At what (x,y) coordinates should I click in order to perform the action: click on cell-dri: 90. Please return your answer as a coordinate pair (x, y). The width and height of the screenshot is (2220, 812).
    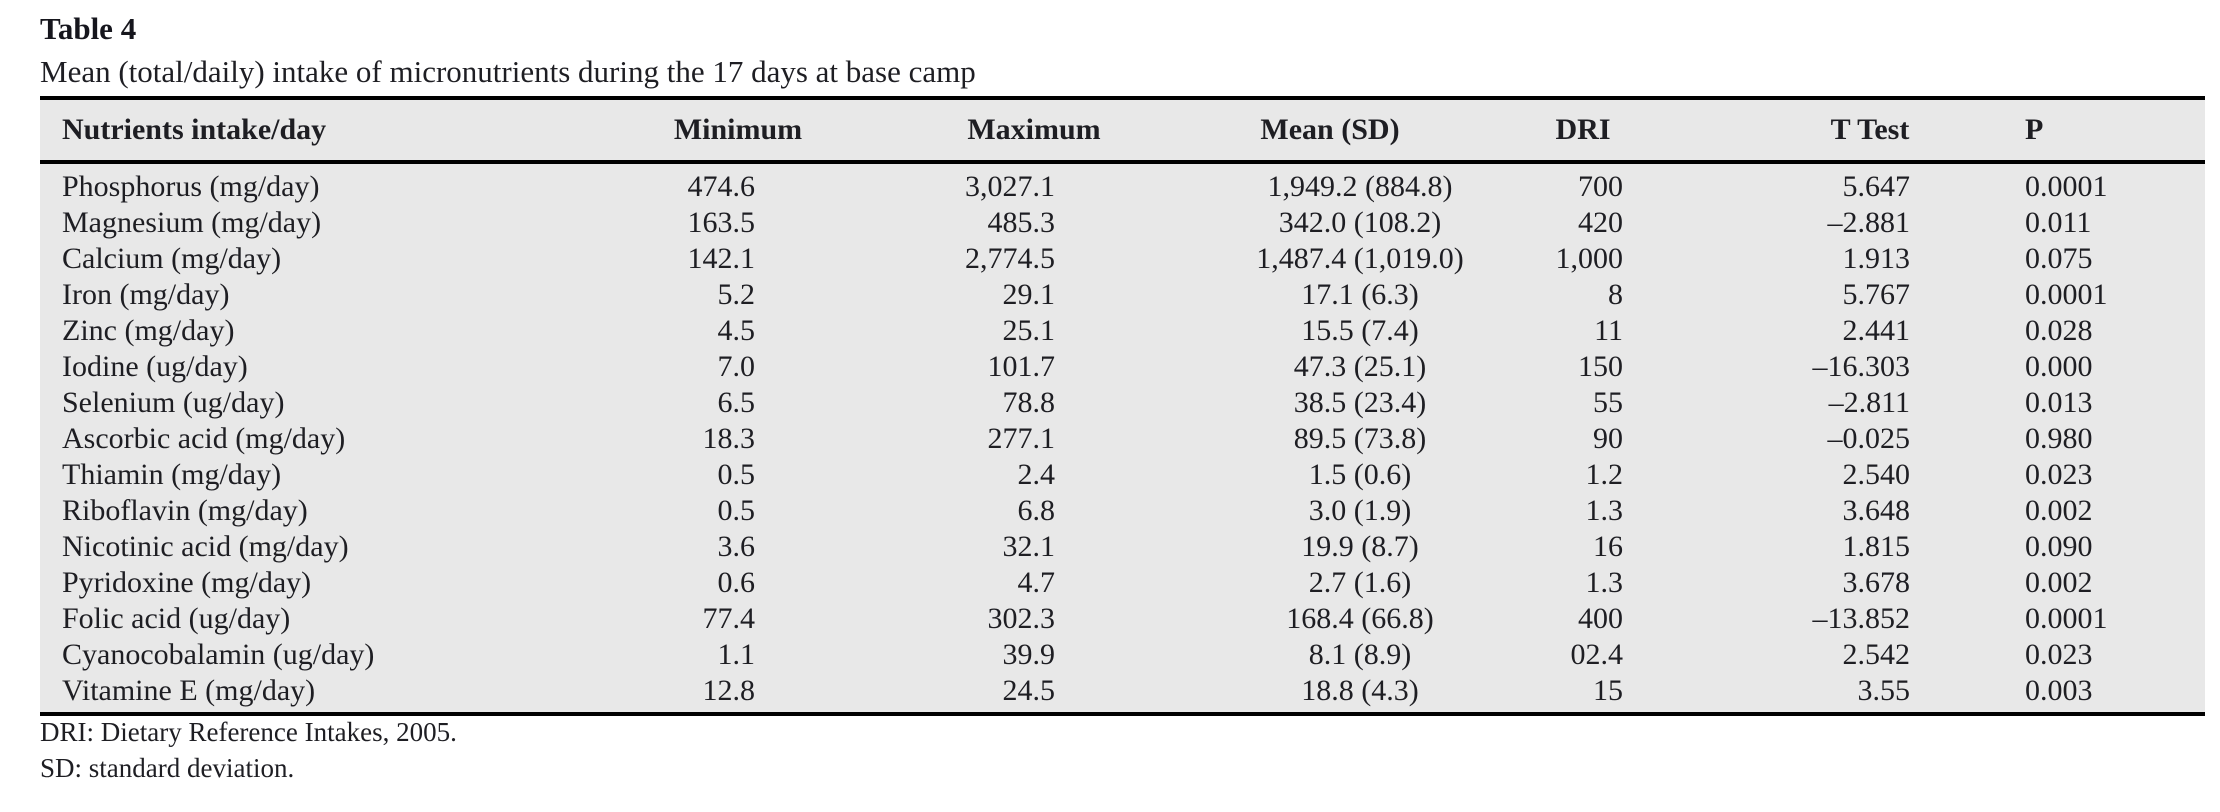
    Looking at the image, I should click on (1608, 438).